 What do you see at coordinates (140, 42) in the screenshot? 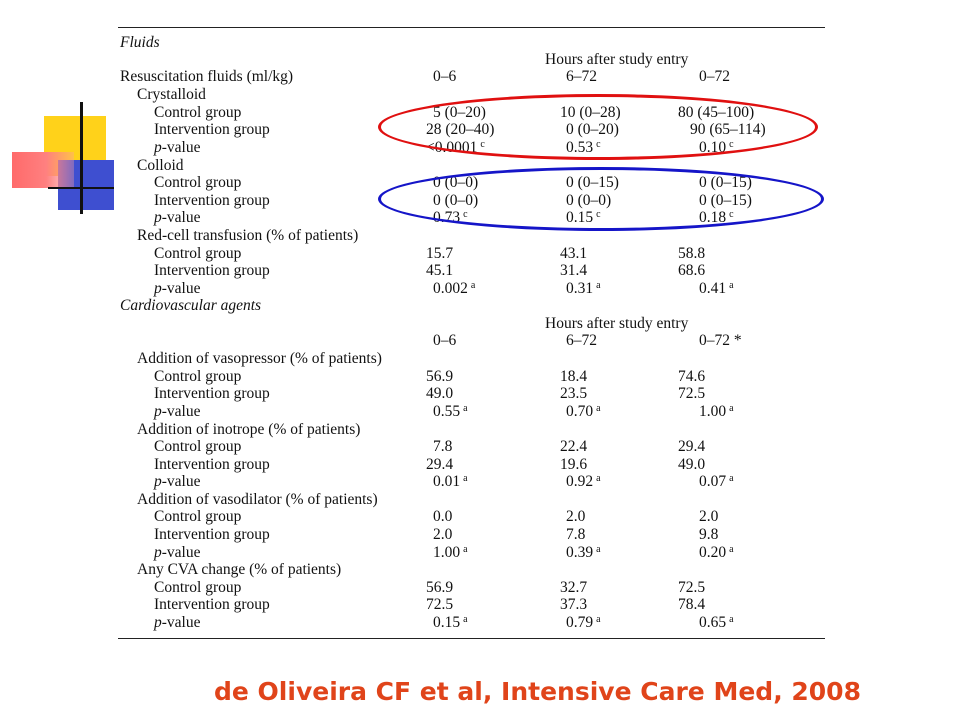
I see `fluids-section-title: Fluids` at bounding box center [140, 42].